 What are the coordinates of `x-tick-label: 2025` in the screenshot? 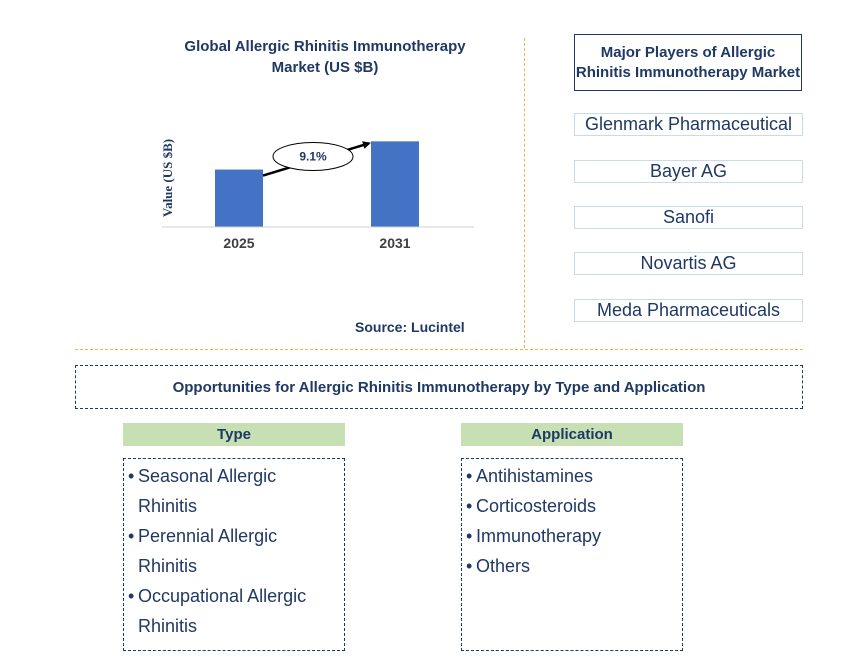 It's located at (238, 243).